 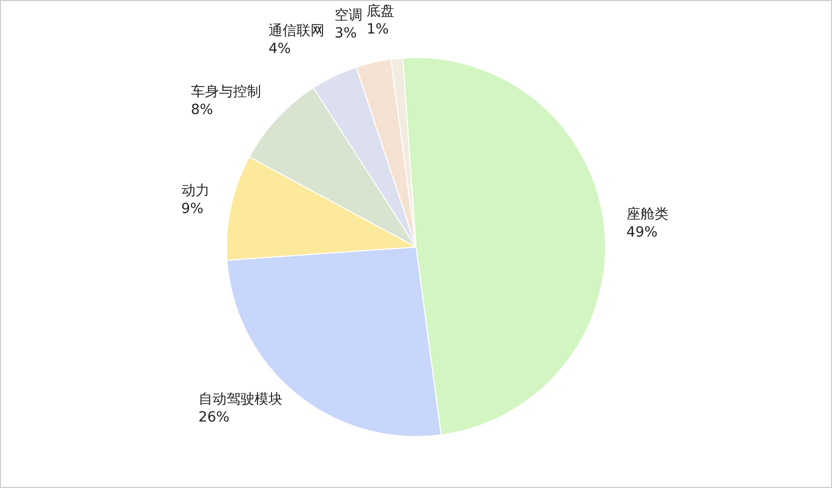 What do you see at coordinates (202, 110) in the screenshot?
I see `data-label: 8%` at bounding box center [202, 110].